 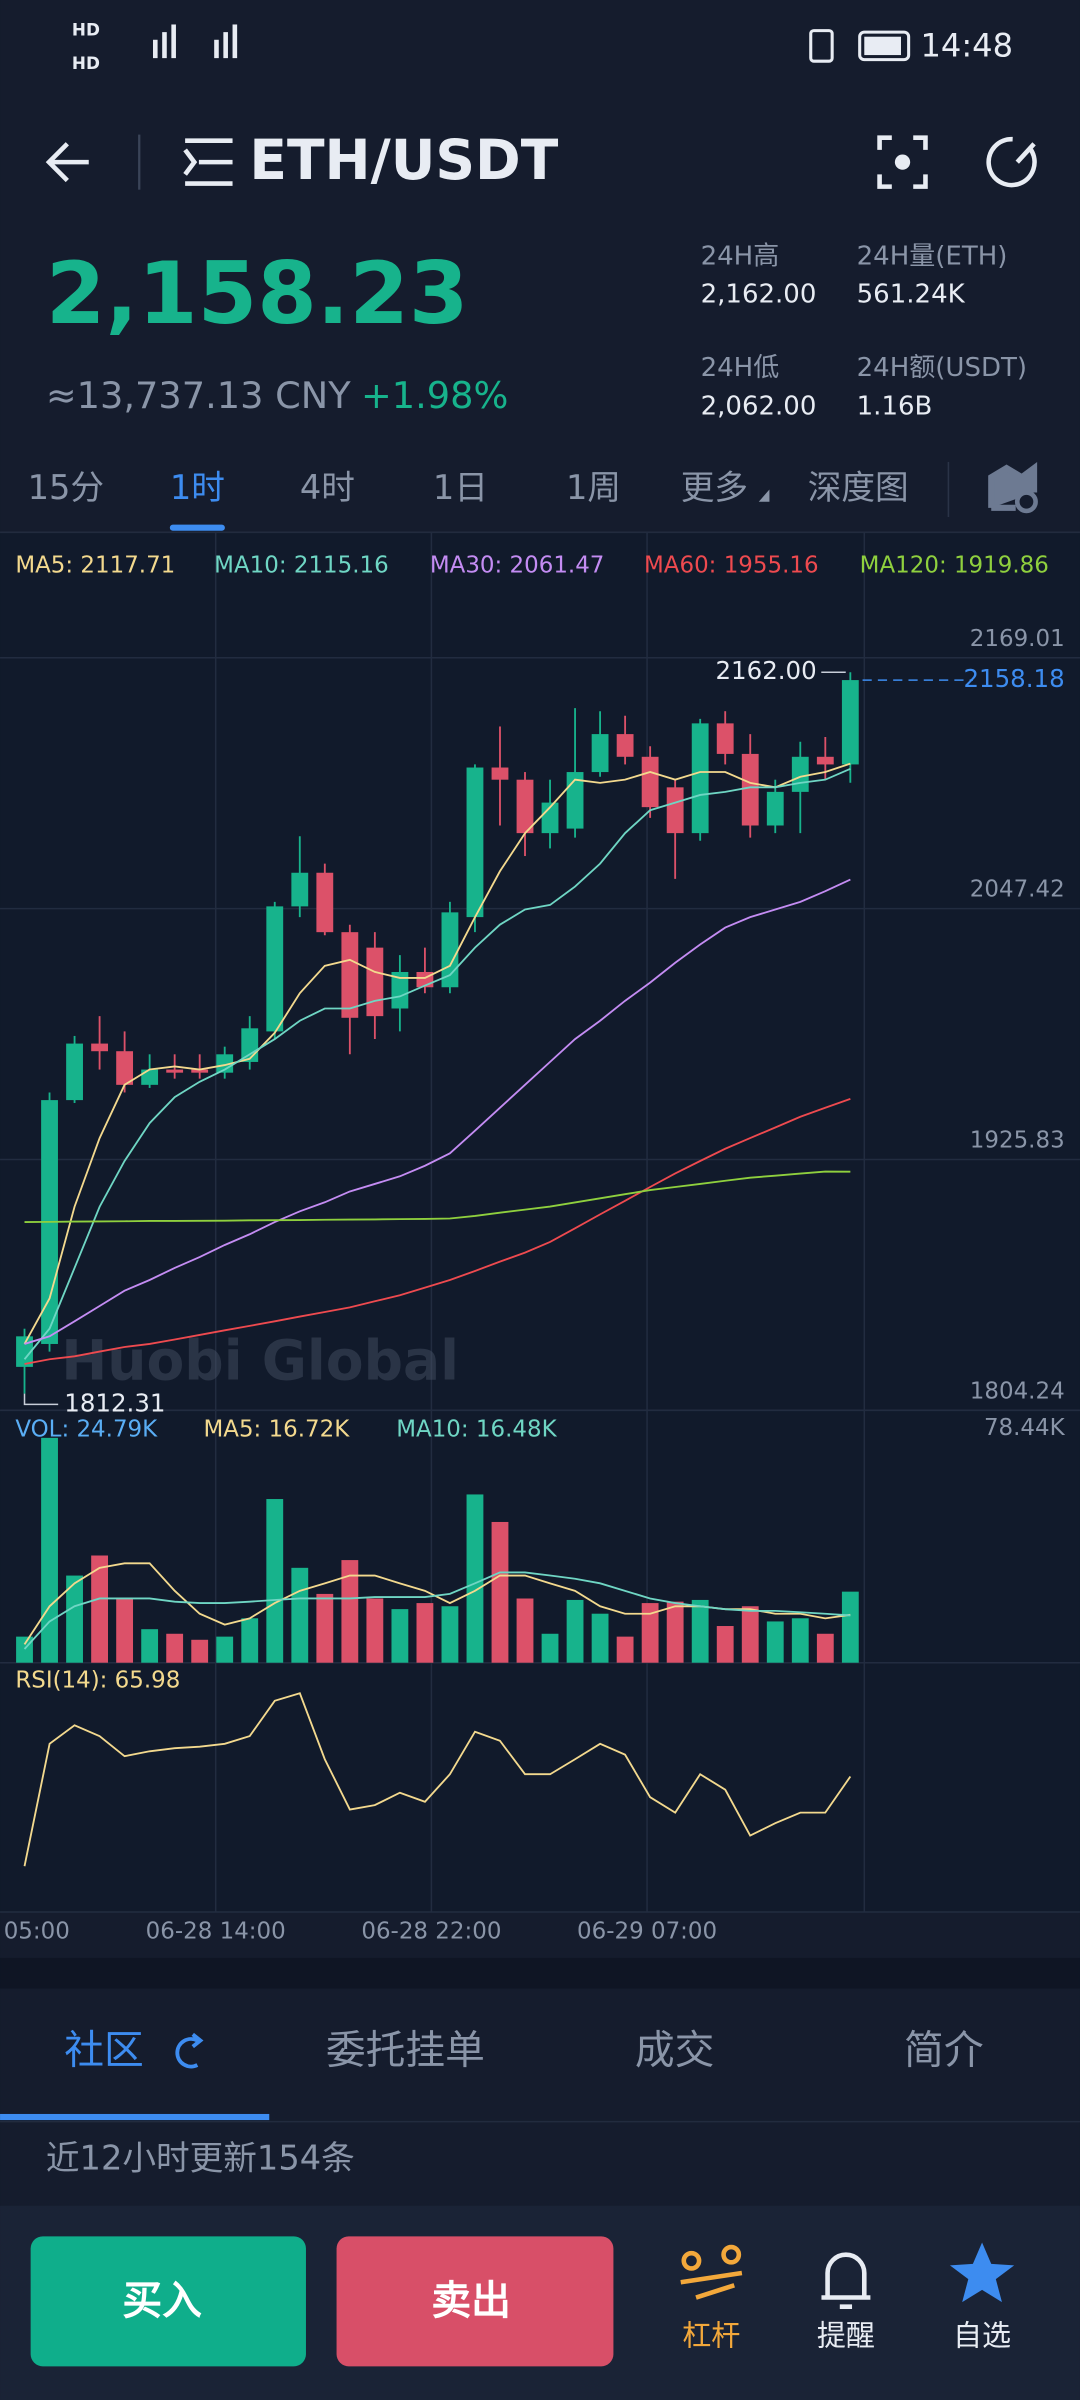 I want to click on ma-legend: MA30: 2061.47, so click(x=517, y=565).